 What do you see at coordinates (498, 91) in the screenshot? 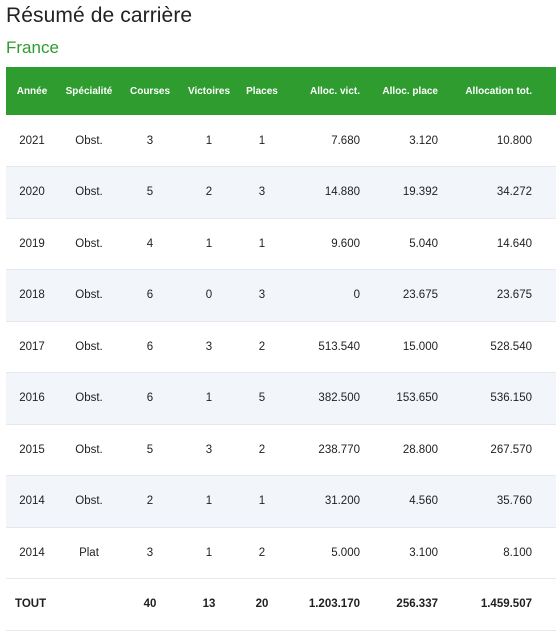
I see `col-header-allocation-tot: Allocation tot.` at bounding box center [498, 91].